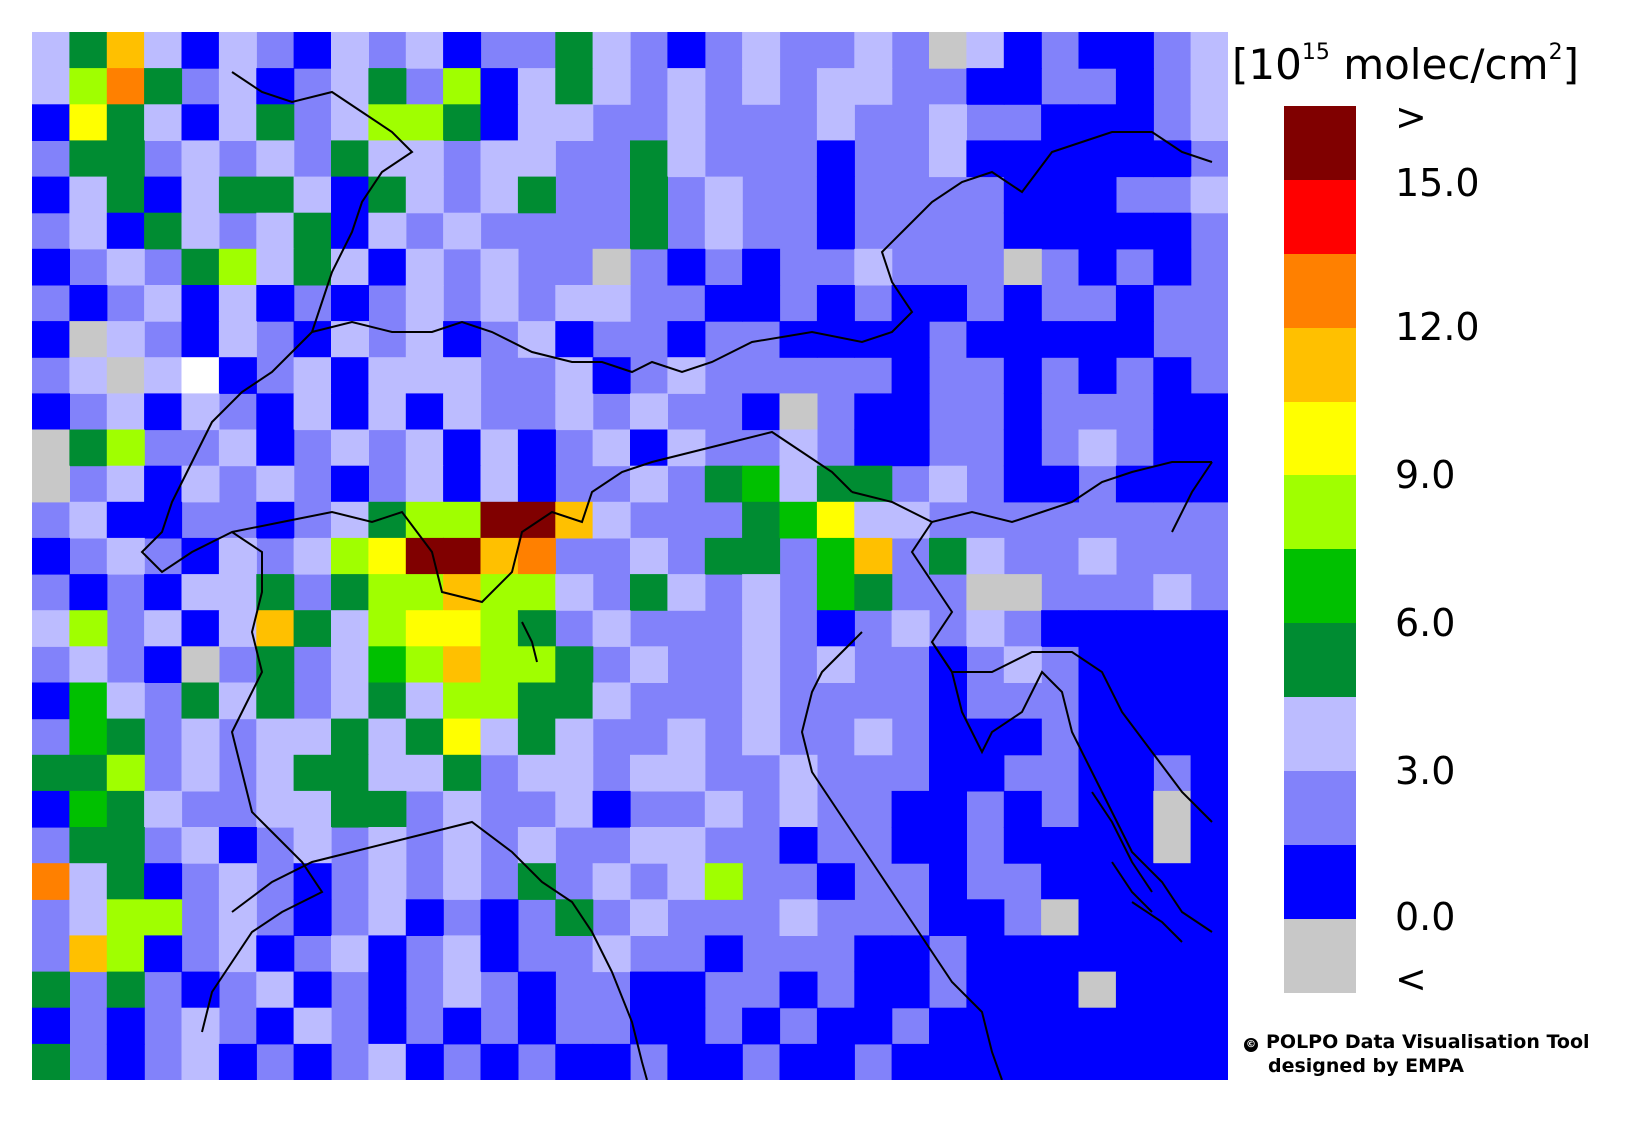  Describe the element at coordinates (529, 642) in the screenshot. I see `lake-garda` at that location.